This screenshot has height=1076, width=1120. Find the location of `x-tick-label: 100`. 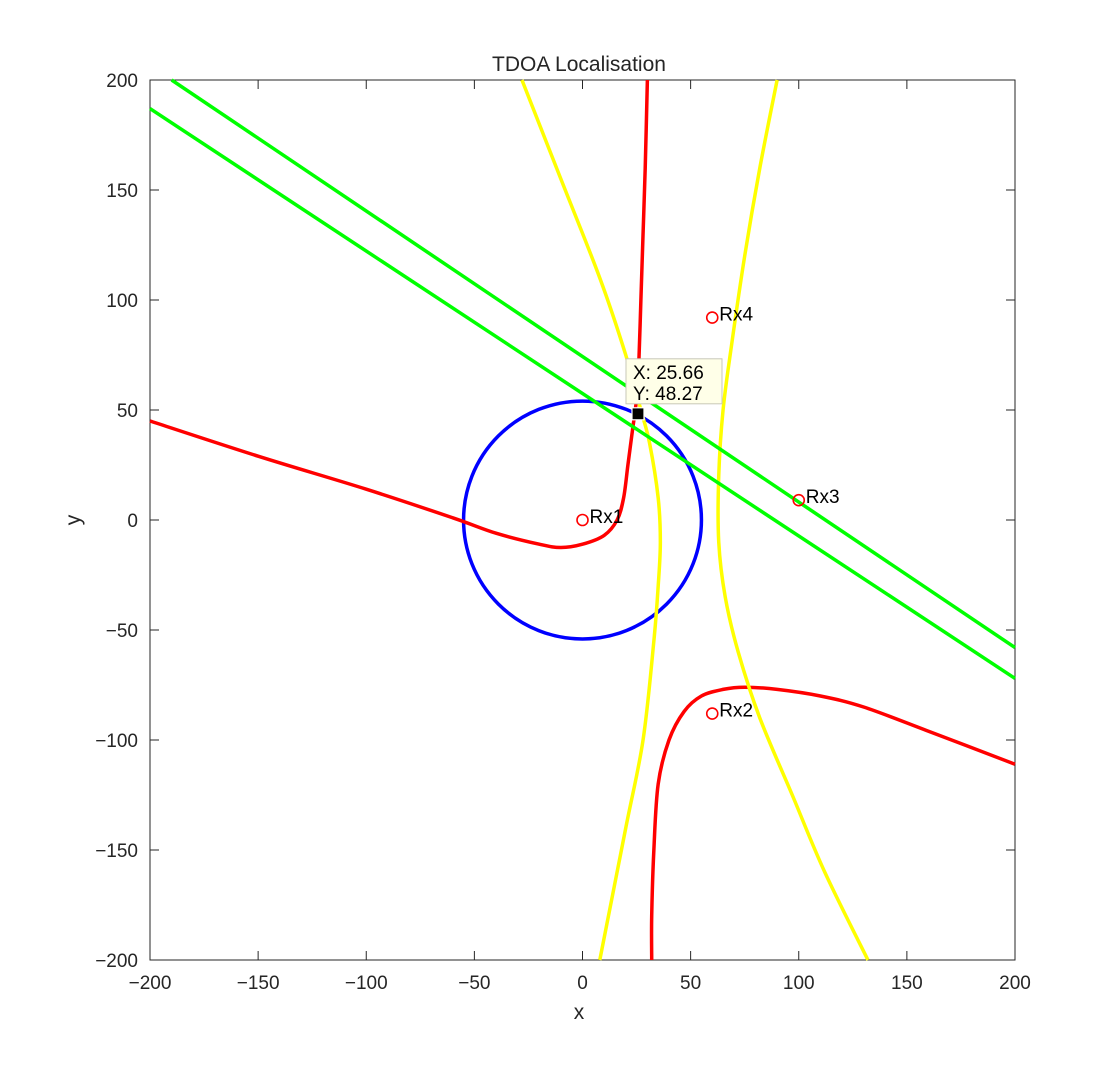

x-tick-label: 100 is located at coordinates (799, 983).